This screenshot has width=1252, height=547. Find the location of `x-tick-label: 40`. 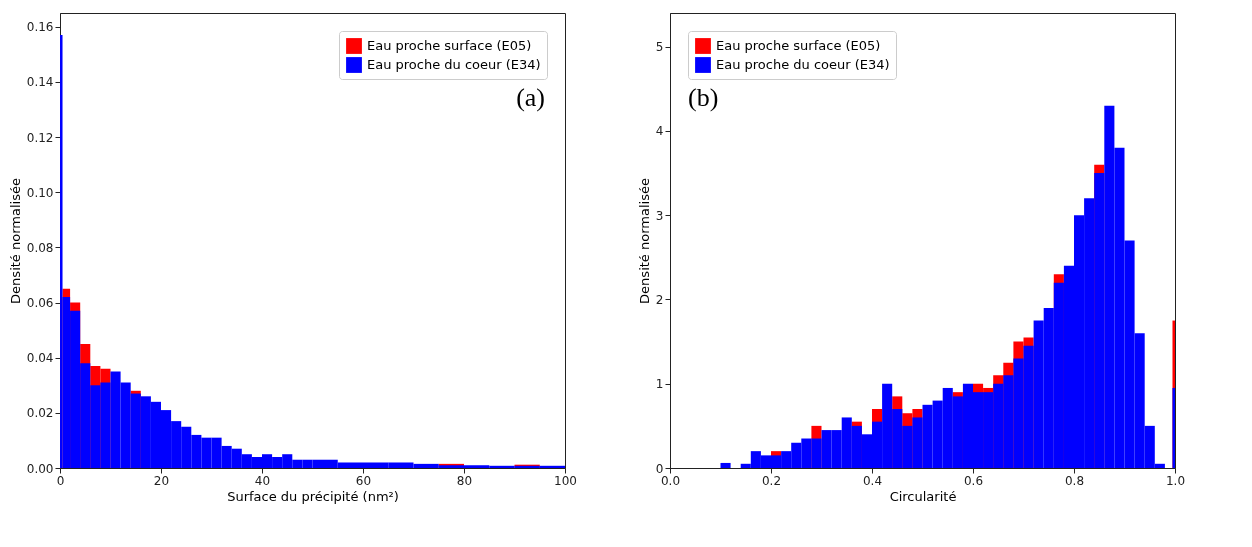

x-tick-label: 40 is located at coordinates (262, 480).